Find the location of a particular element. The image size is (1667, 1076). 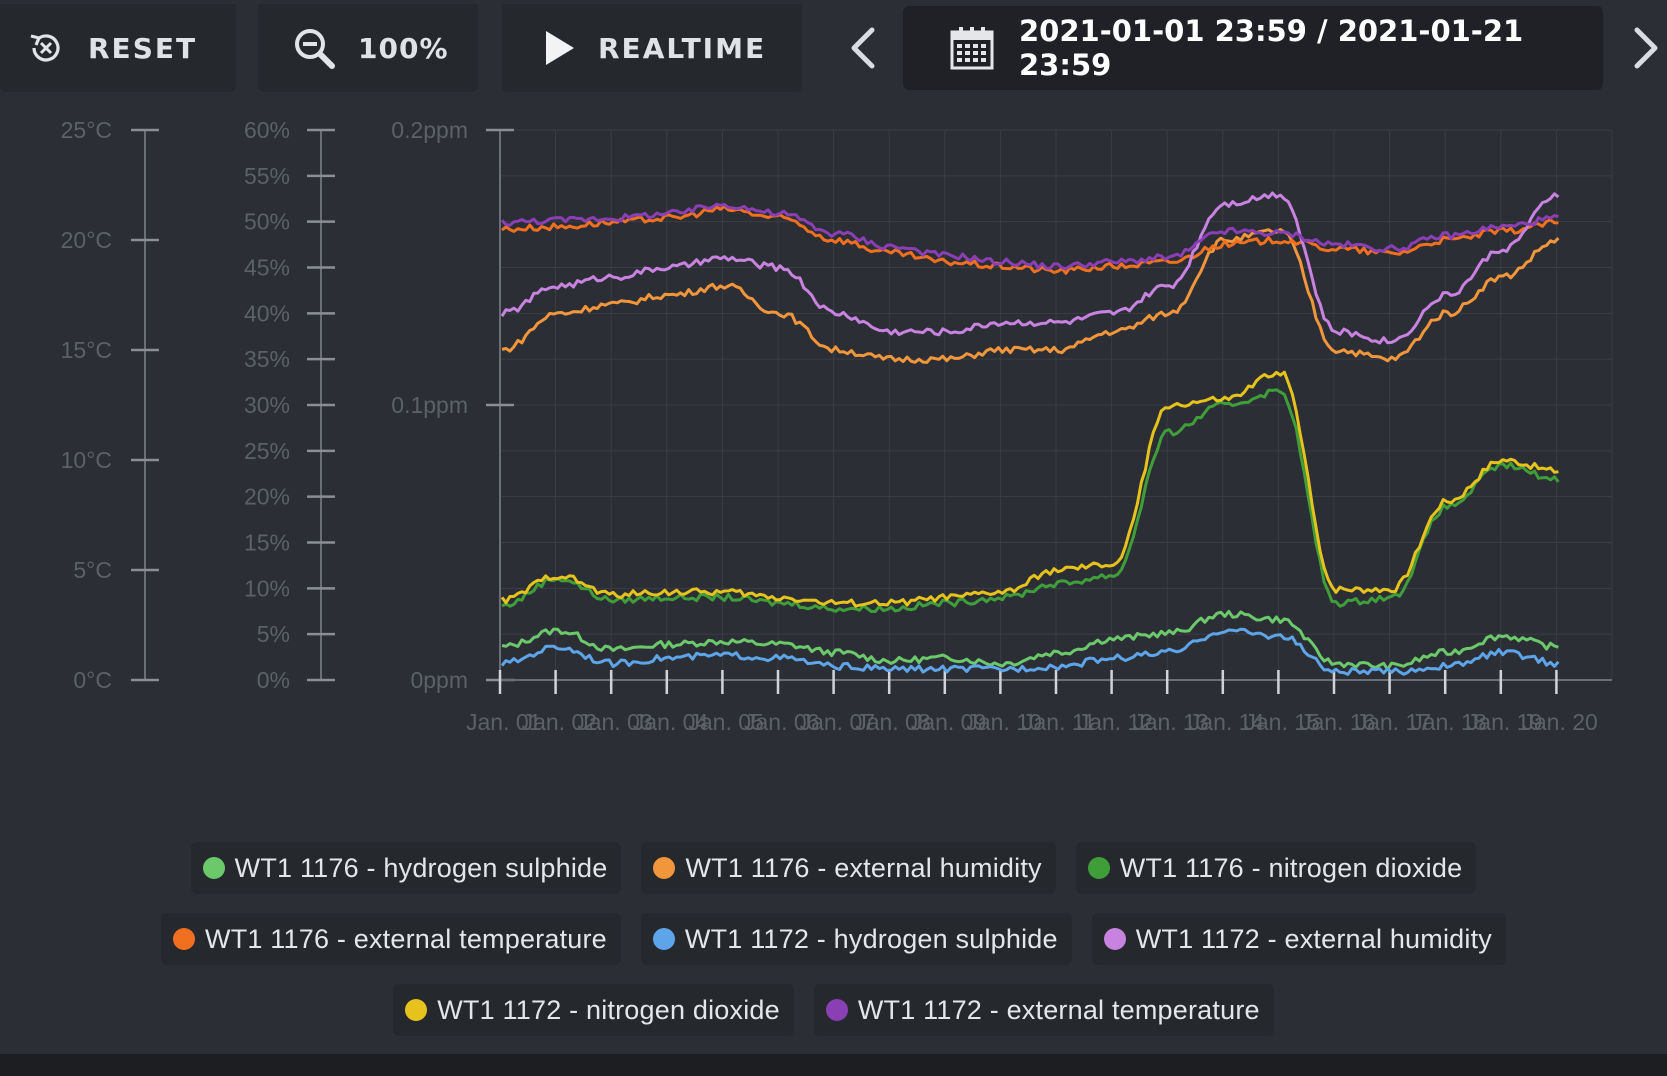

calendar-icon is located at coordinates (972, 48).